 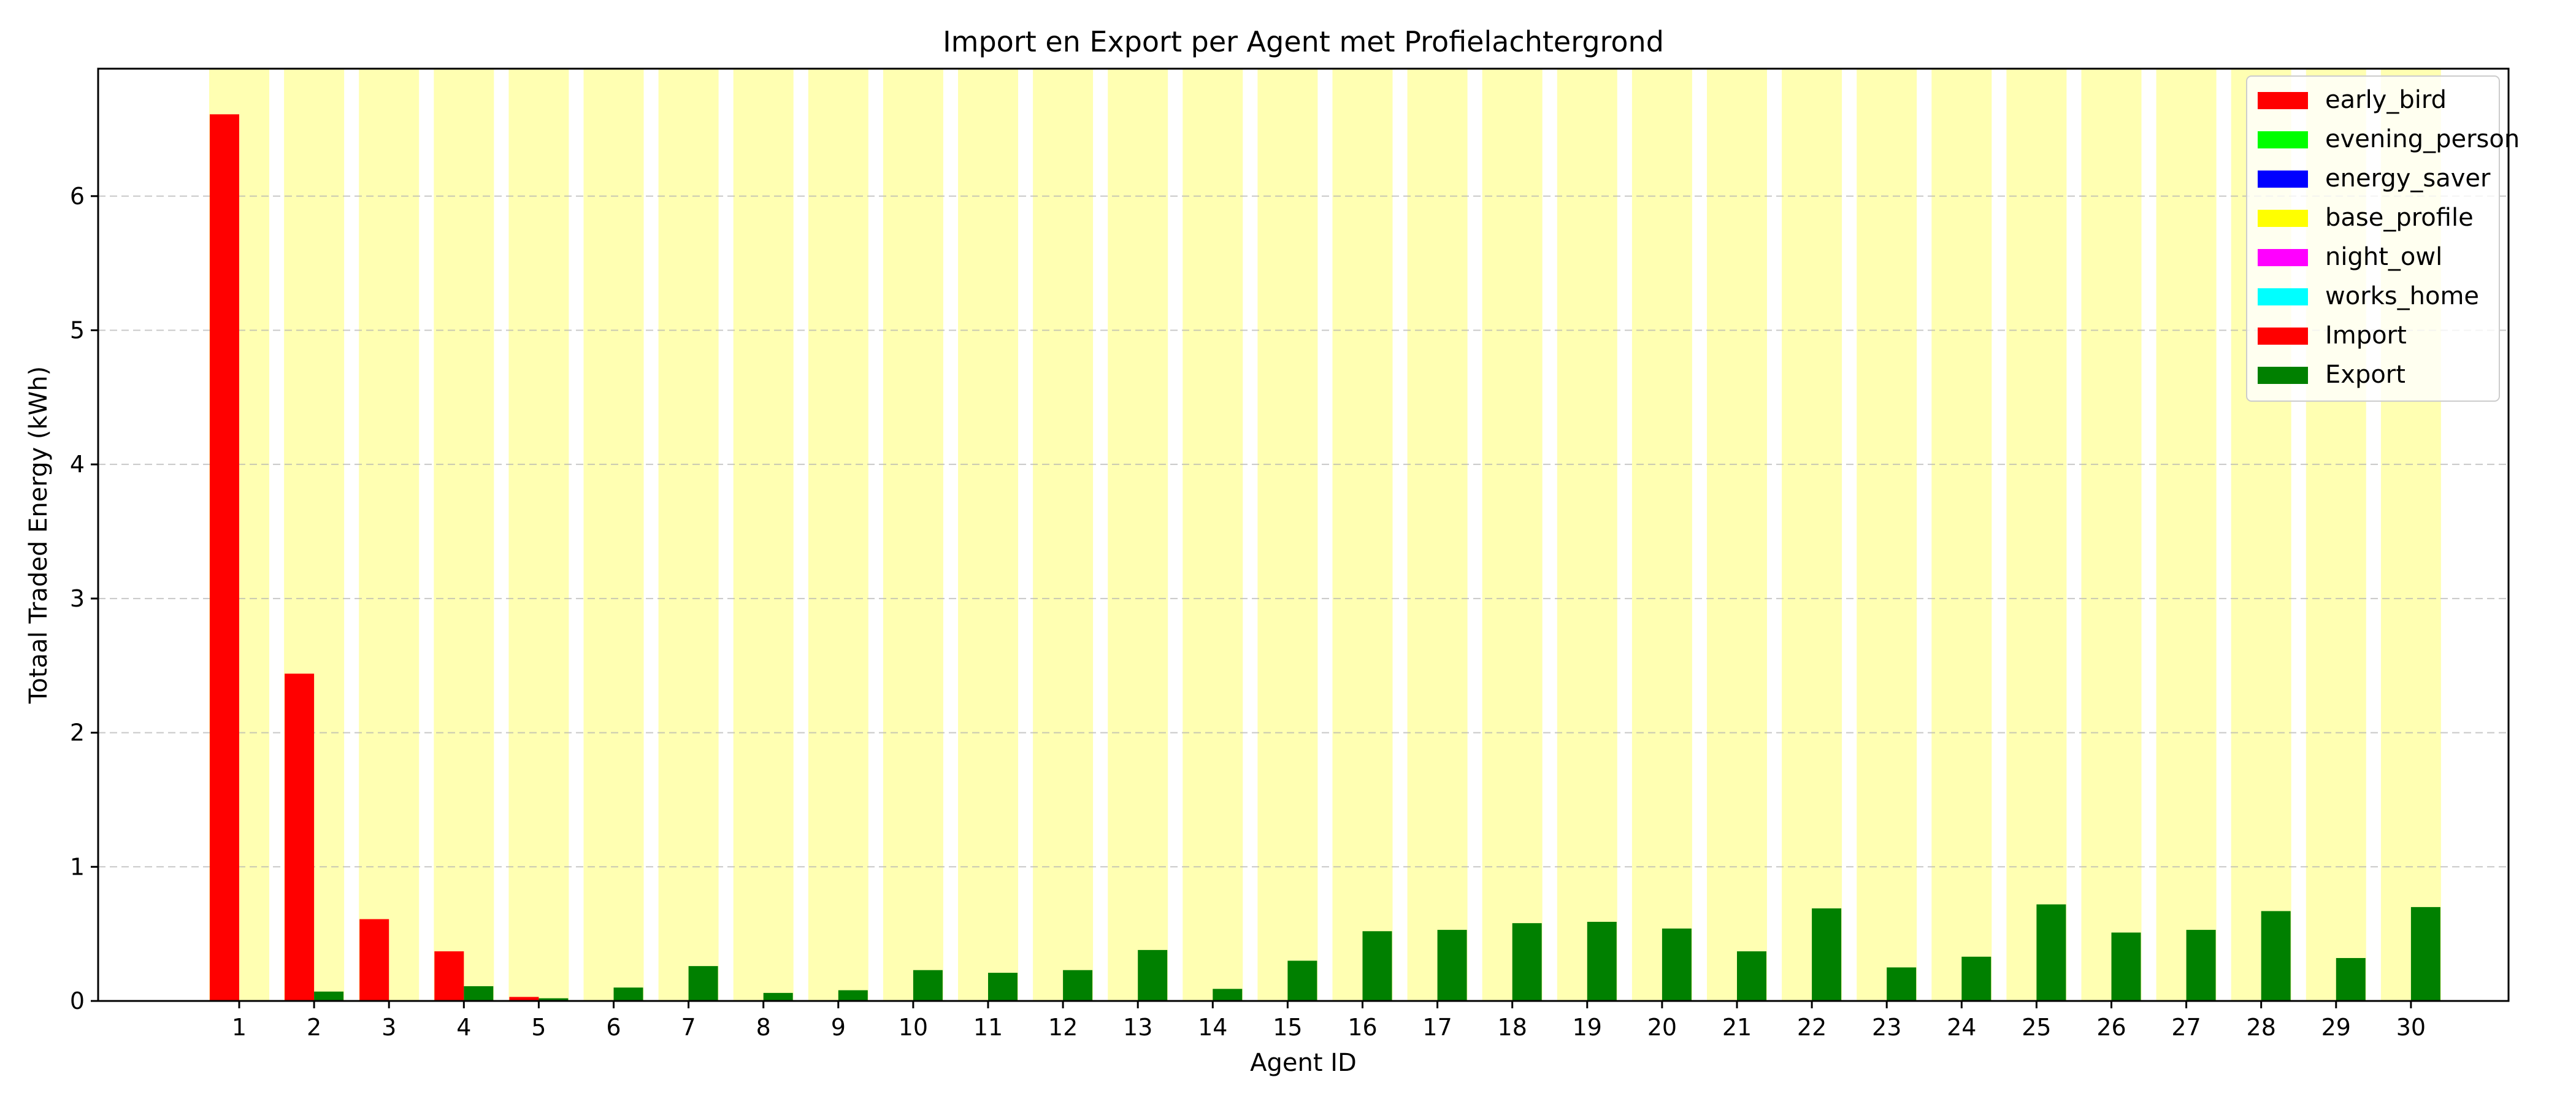 I want to click on x-tick-label: 17, so click(x=1437, y=1027).